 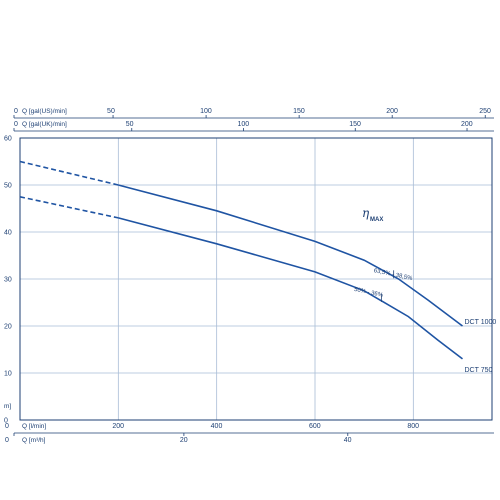 What do you see at coordinates (315, 426) in the screenshot?
I see `bottom-lmin-tick-label: 600` at bounding box center [315, 426].